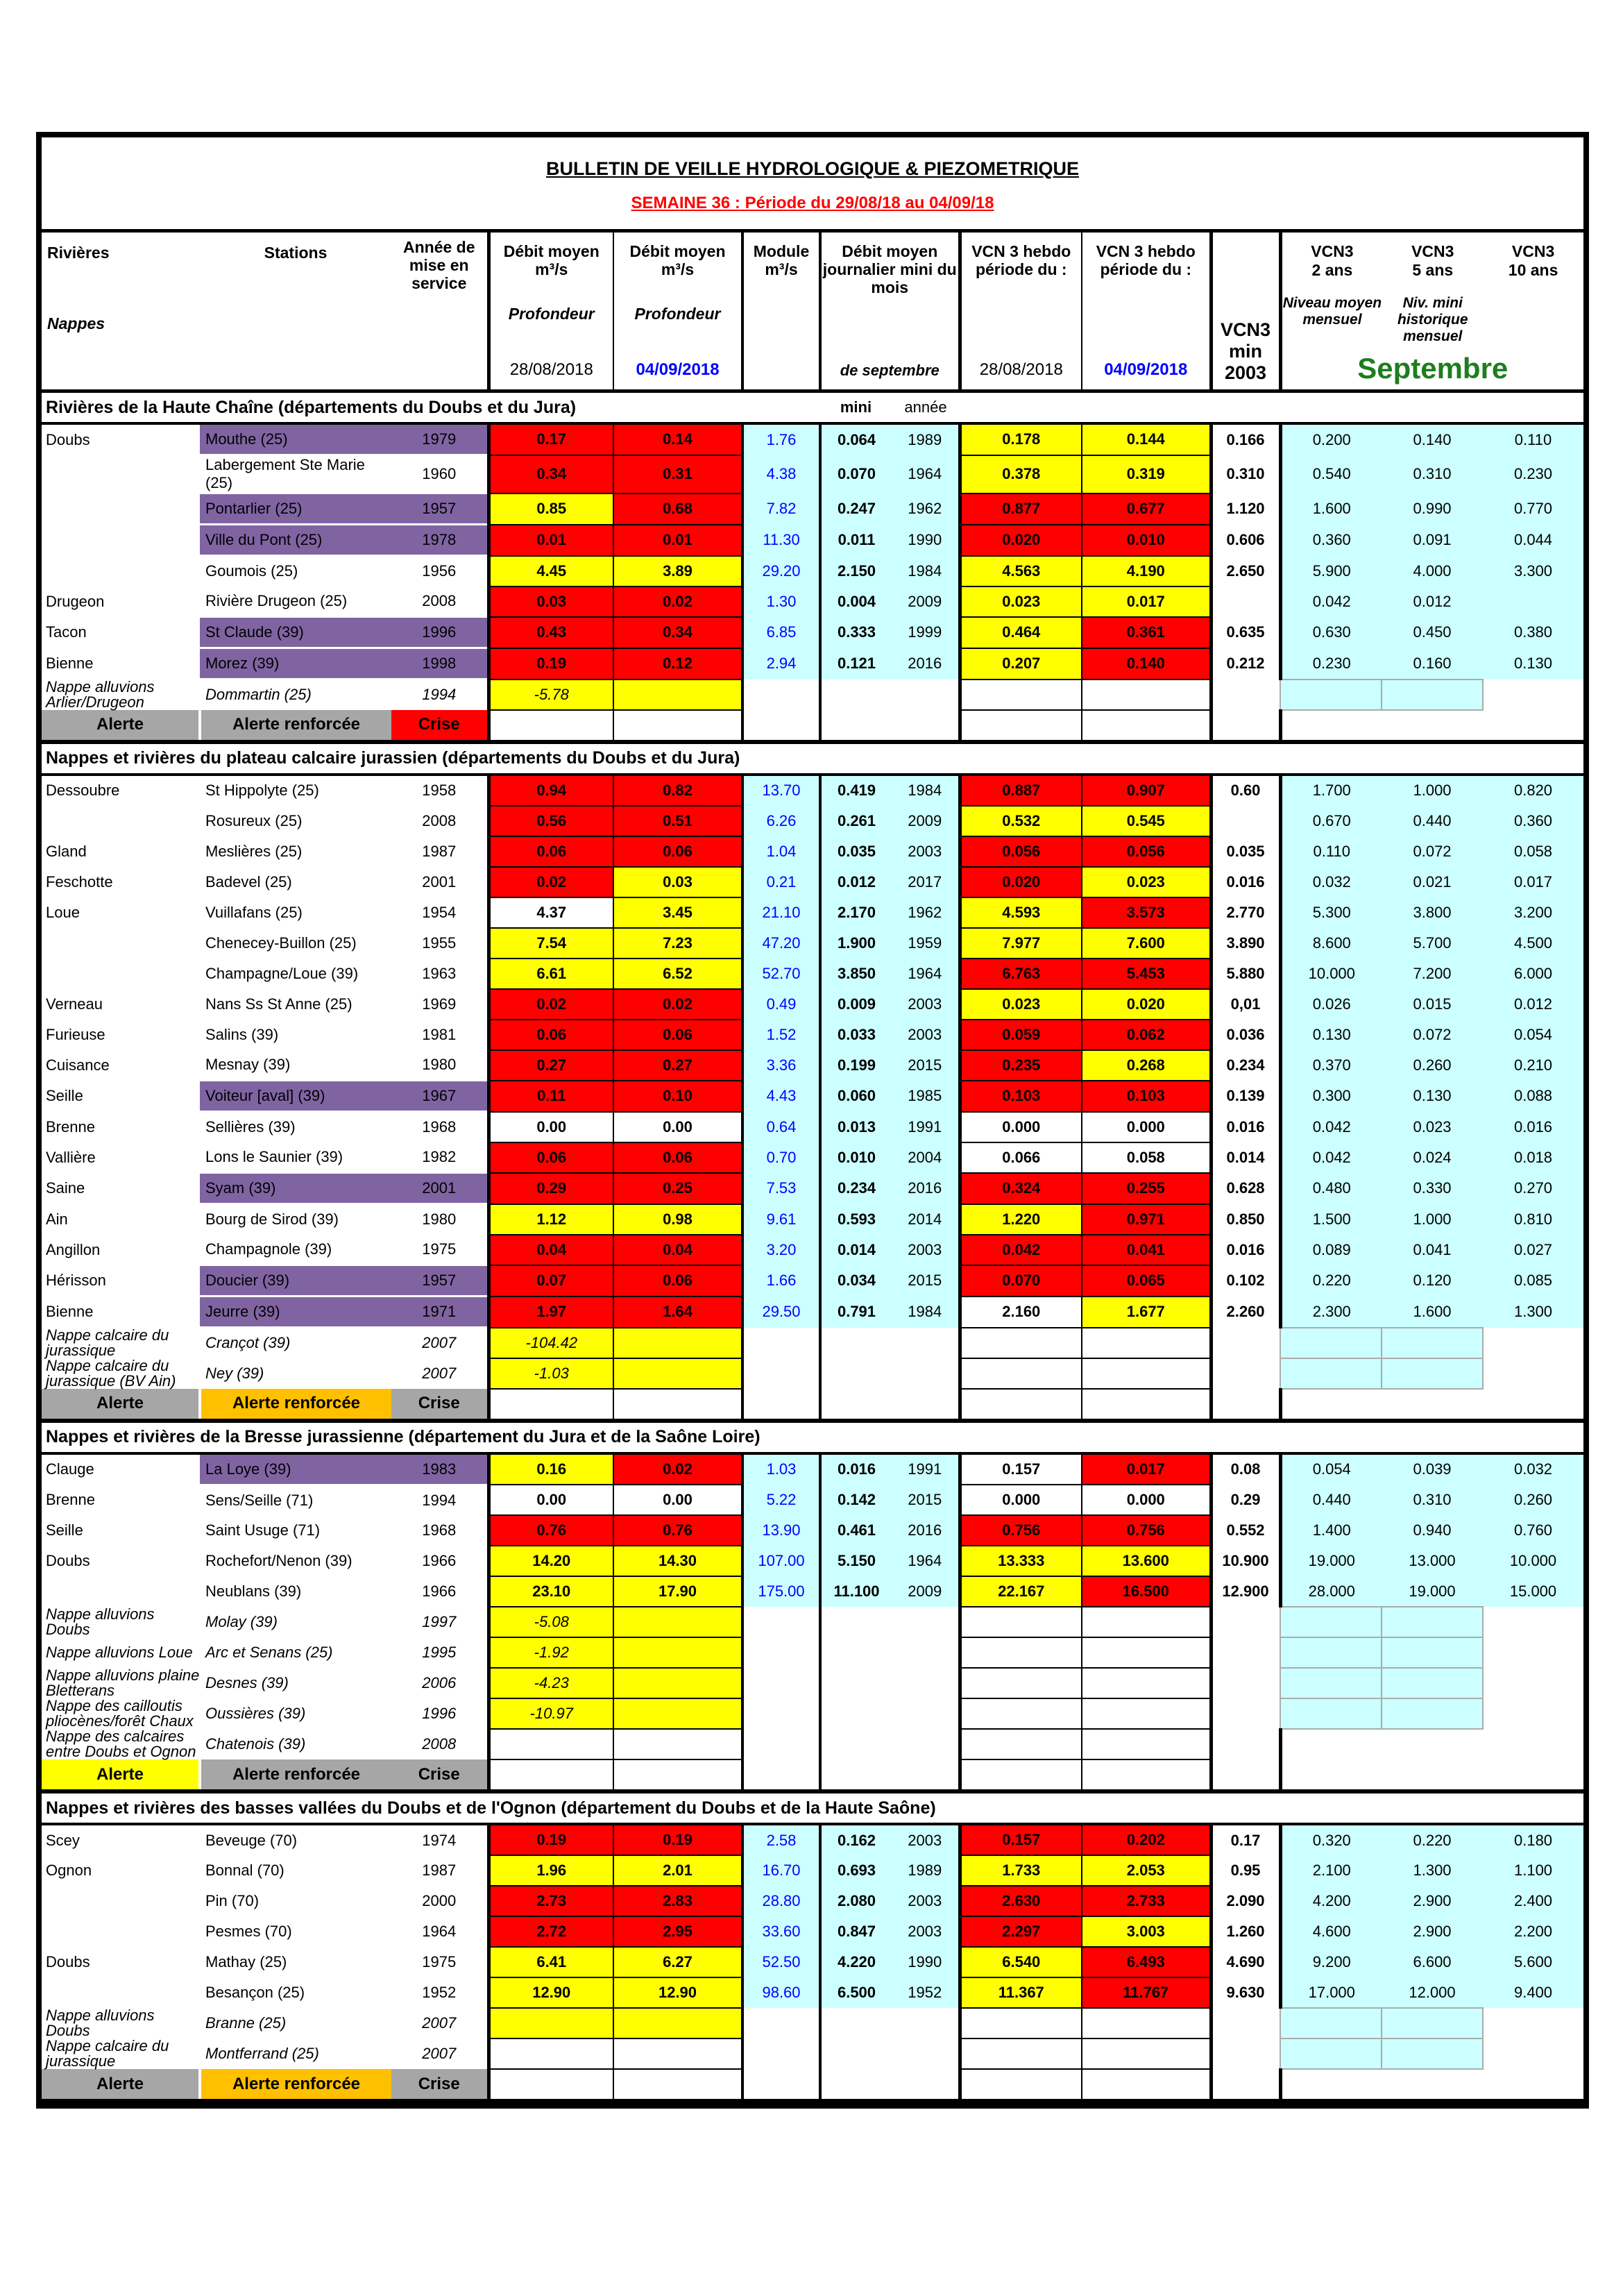 The height and width of the screenshot is (2296, 1623). I want to click on mini-du-mois-value, so click(856, 1343).